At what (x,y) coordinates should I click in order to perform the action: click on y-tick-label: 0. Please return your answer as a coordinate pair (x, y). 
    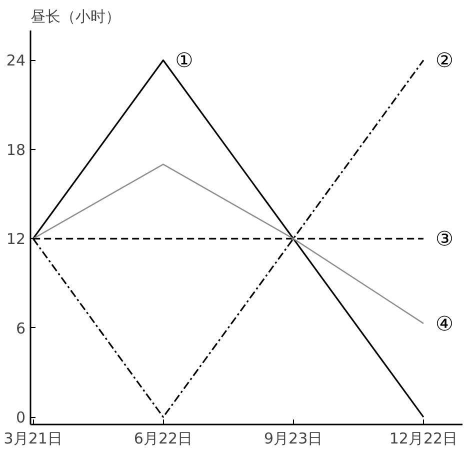
    Looking at the image, I should click on (21, 417).